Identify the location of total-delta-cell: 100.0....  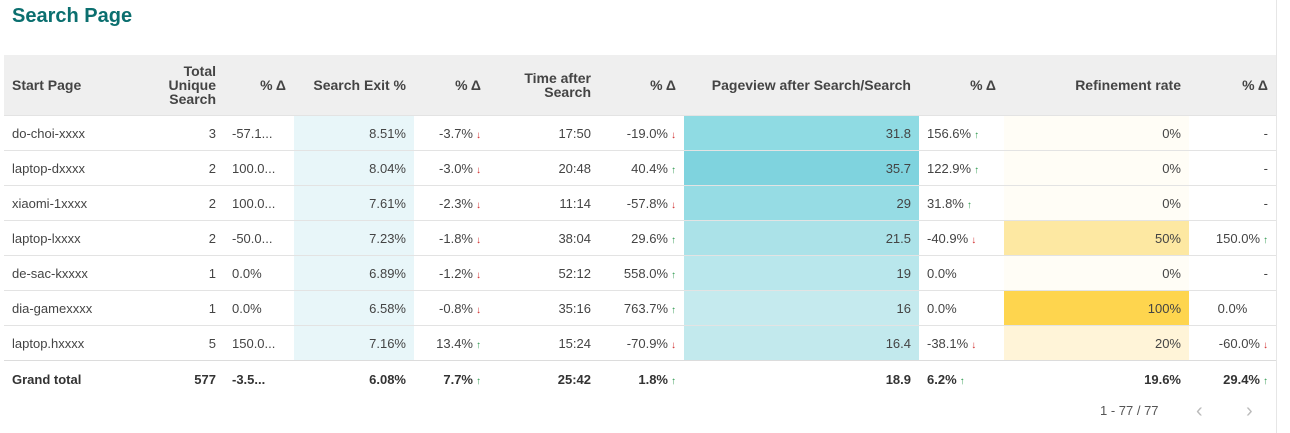
(259, 203).